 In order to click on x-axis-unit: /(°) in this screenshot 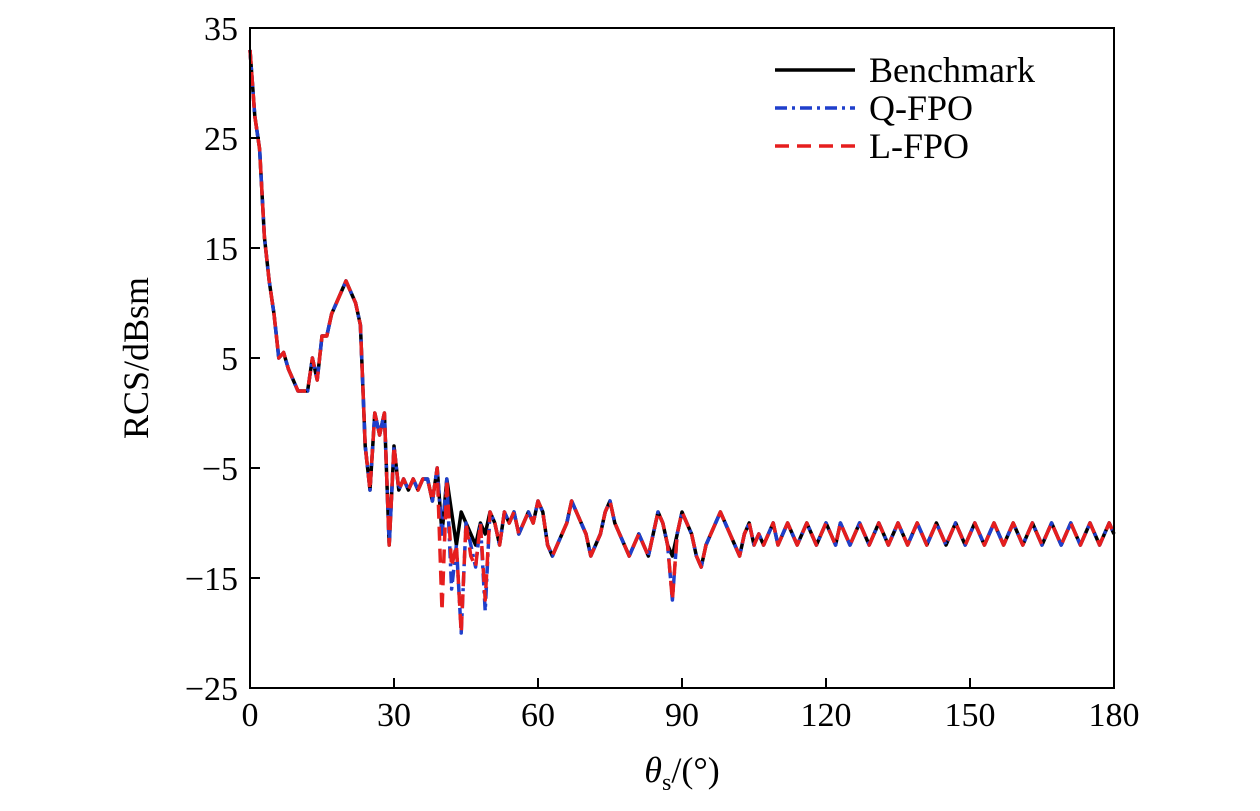, I will do `click(695, 770)`.